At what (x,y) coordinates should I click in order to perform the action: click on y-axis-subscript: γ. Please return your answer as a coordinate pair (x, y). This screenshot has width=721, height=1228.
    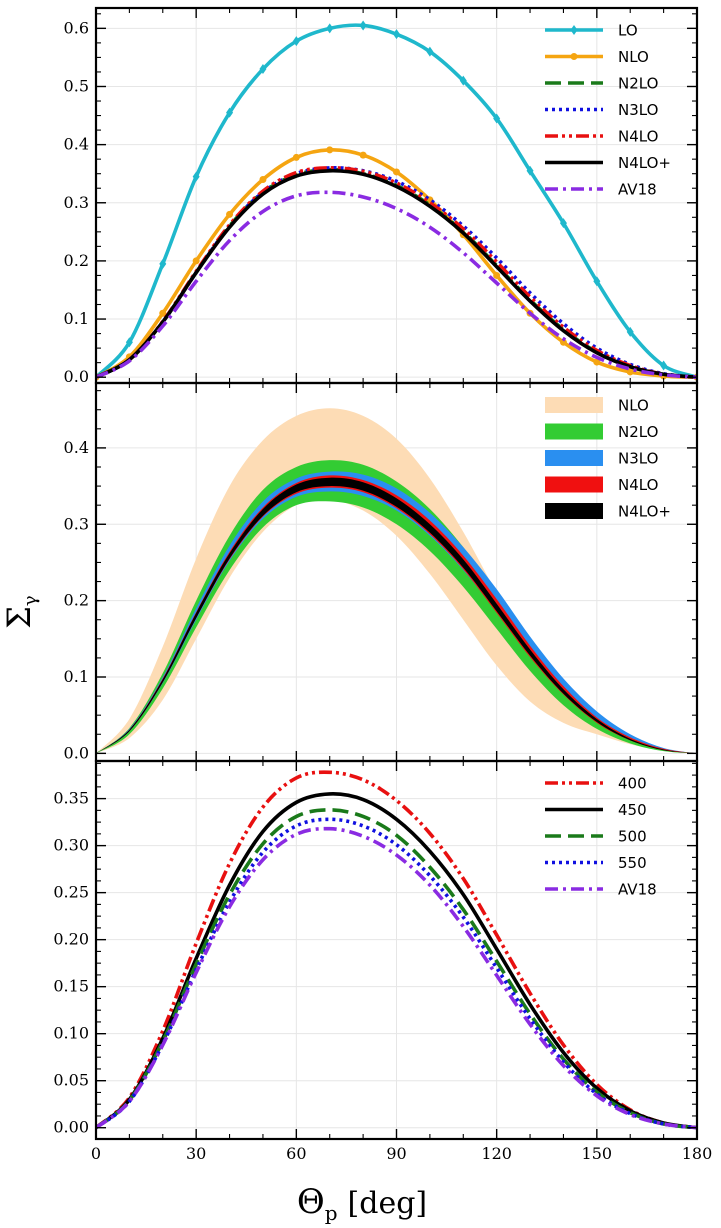
    Looking at the image, I should click on (30, 600).